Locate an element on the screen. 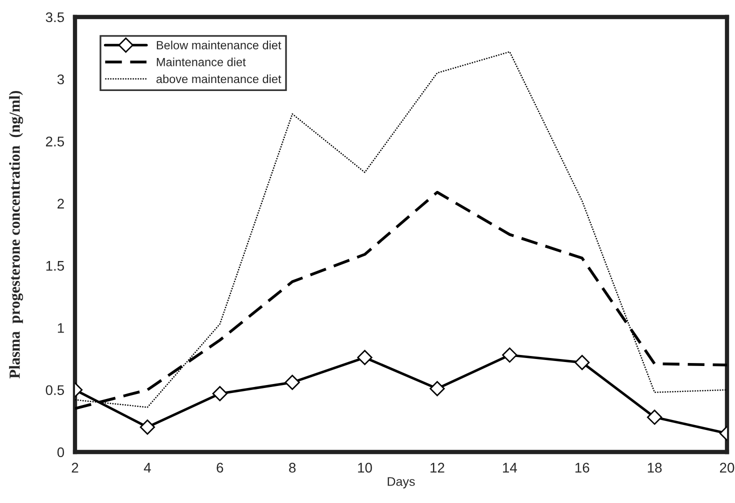  x-tick-label: 4 is located at coordinates (147, 467).